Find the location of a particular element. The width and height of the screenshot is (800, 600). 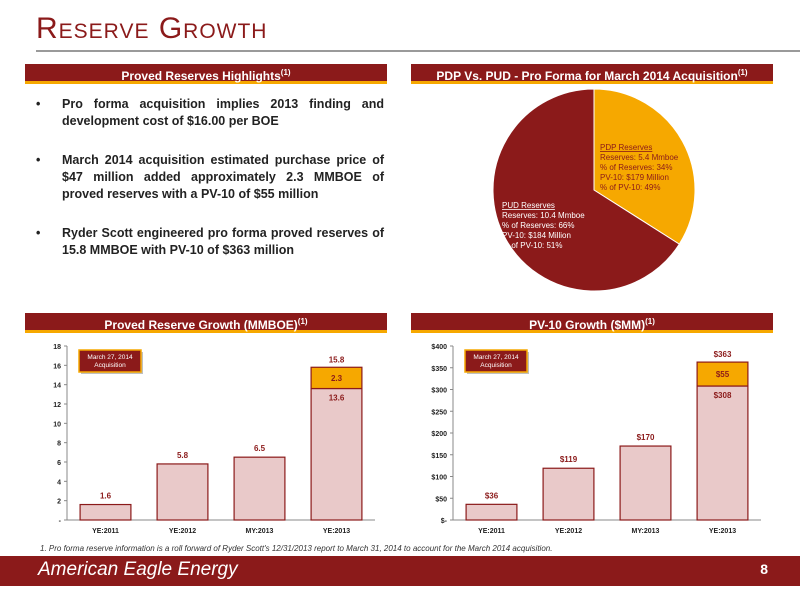

y-tick-label: $350 is located at coordinates (439, 369).